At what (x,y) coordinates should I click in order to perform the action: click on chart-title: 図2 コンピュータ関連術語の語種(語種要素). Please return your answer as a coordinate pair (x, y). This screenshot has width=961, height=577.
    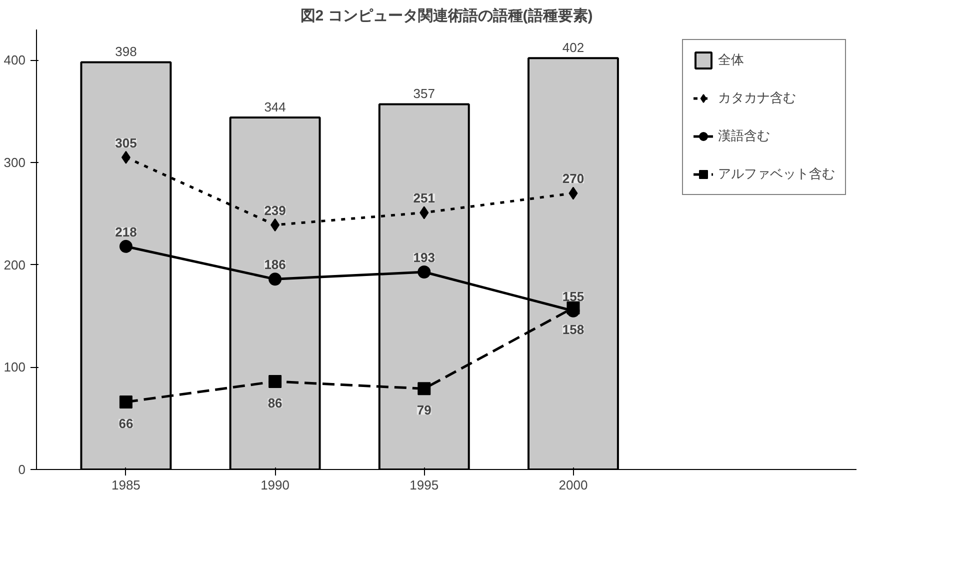
    Looking at the image, I should click on (446, 16).